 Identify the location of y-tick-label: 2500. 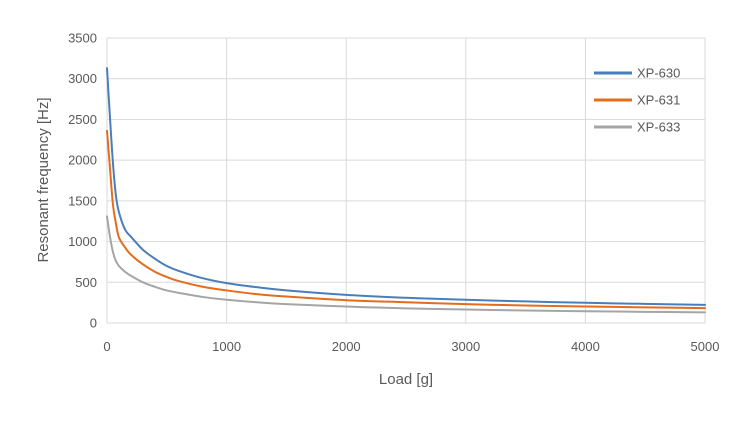
(82, 119).